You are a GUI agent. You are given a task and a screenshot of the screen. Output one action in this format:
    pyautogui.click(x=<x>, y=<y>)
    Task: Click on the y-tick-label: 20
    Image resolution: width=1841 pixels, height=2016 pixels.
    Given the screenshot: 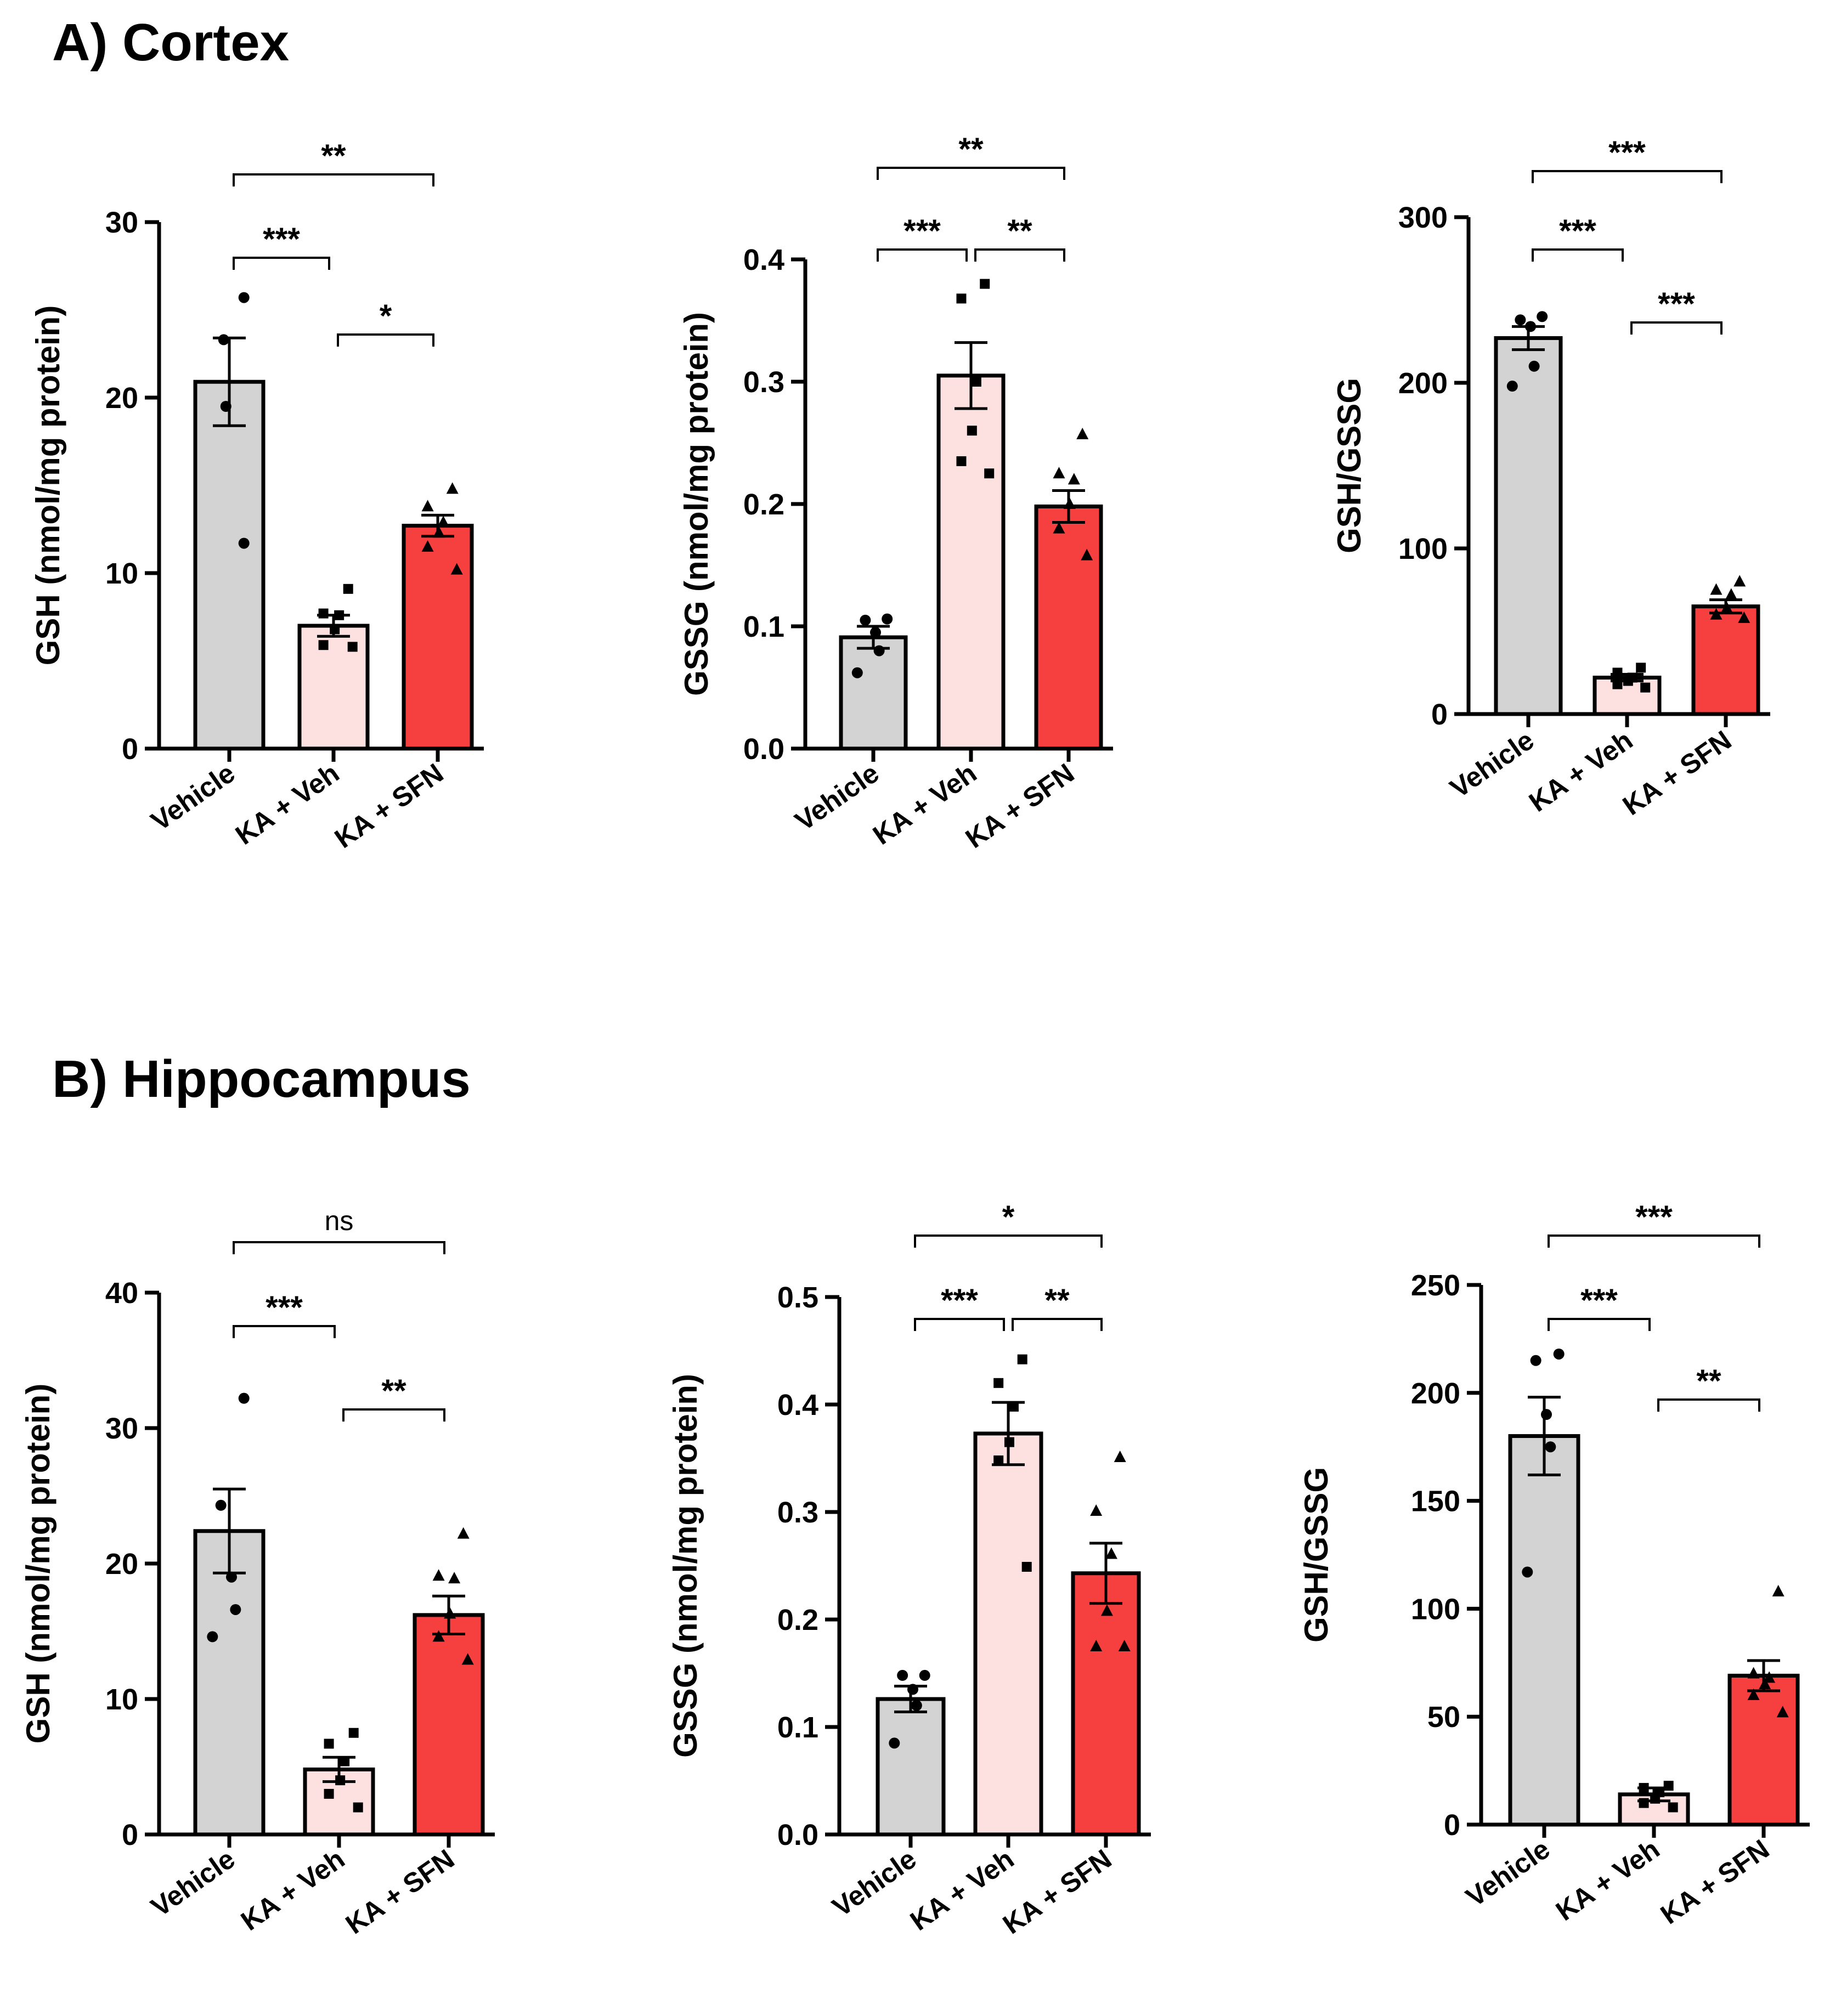 What is the action you would take?
    pyautogui.click(x=122, y=398)
    